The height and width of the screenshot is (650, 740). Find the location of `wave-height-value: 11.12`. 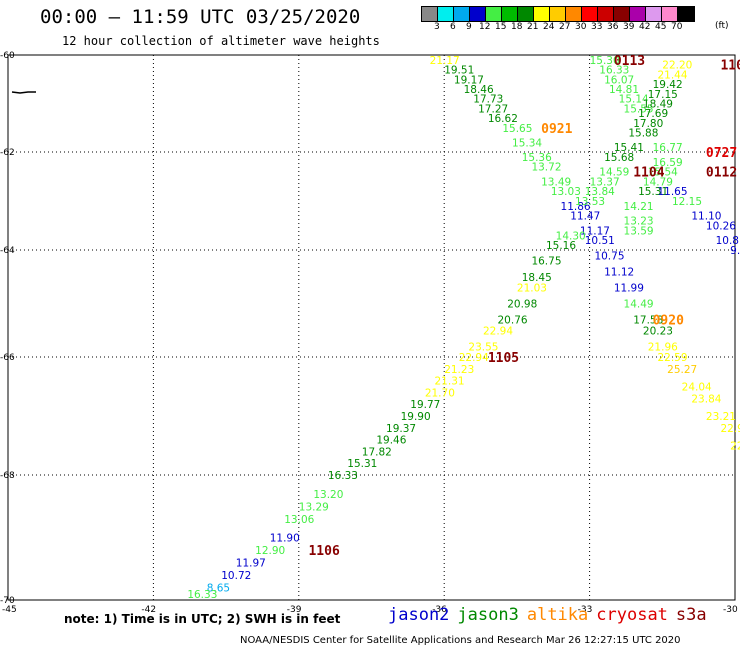

wave-height-value: 11.12 is located at coordinates (619, 272).